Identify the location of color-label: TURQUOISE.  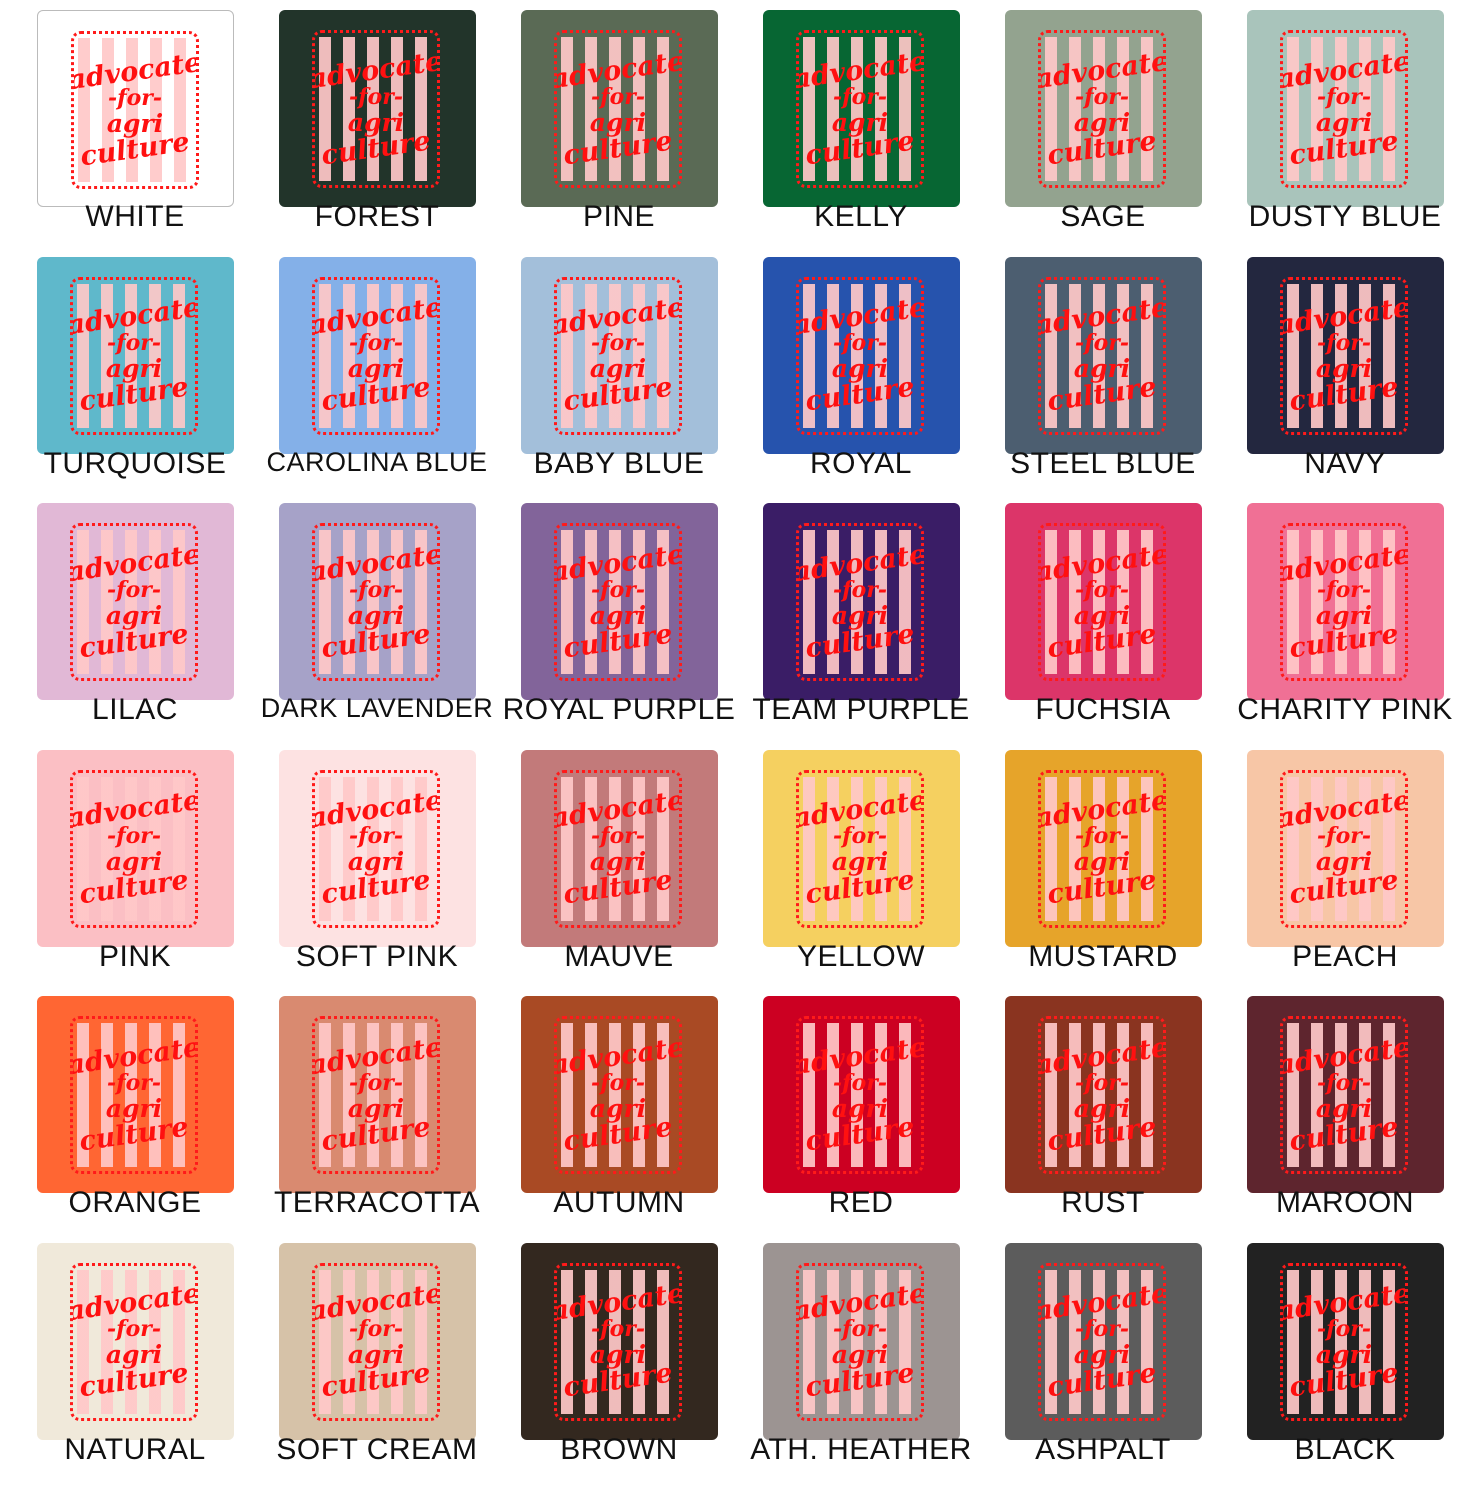
(135, 463).